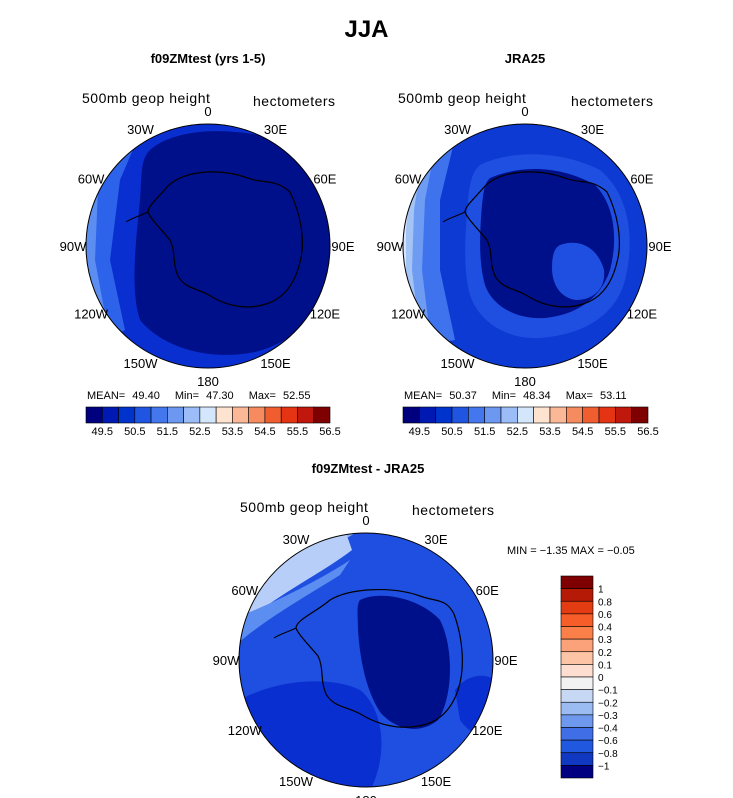 Image resolution: width=733 pixels, height=798 pixels. I want to click on min-value: 48.34, so click(537, 396).